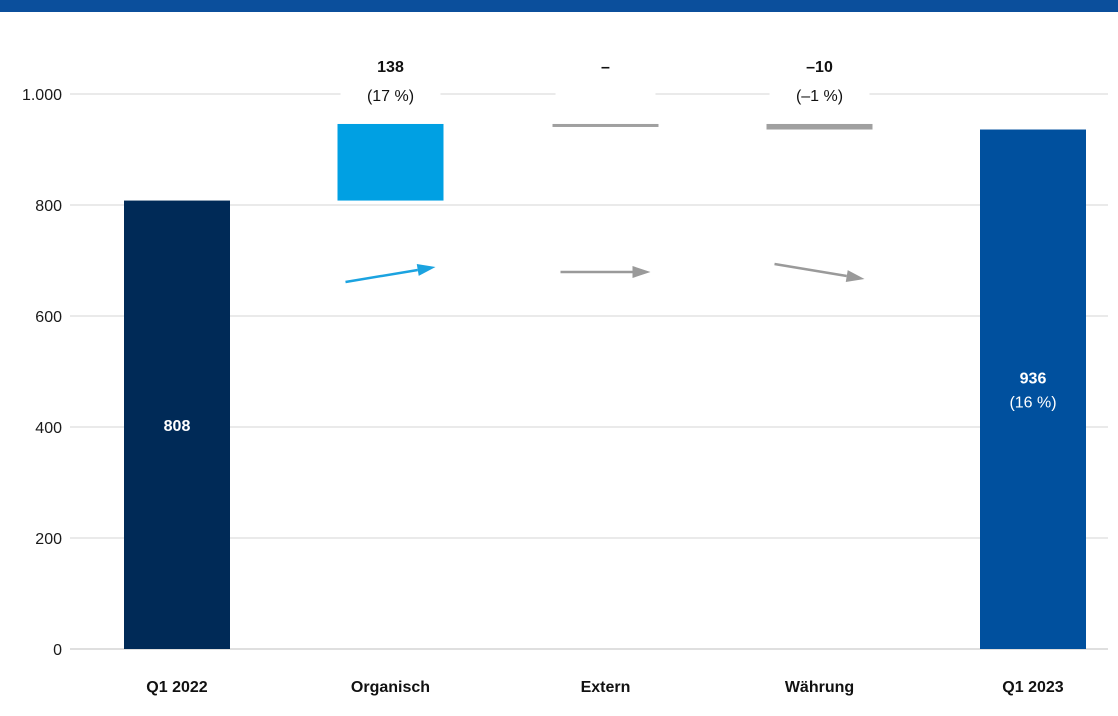 This screenshot has height=716, width=1118. What do you see at coordinates (48, 206) in the screenshot?
I see `y-tick-label: 800` at bounding box center [48, 206].